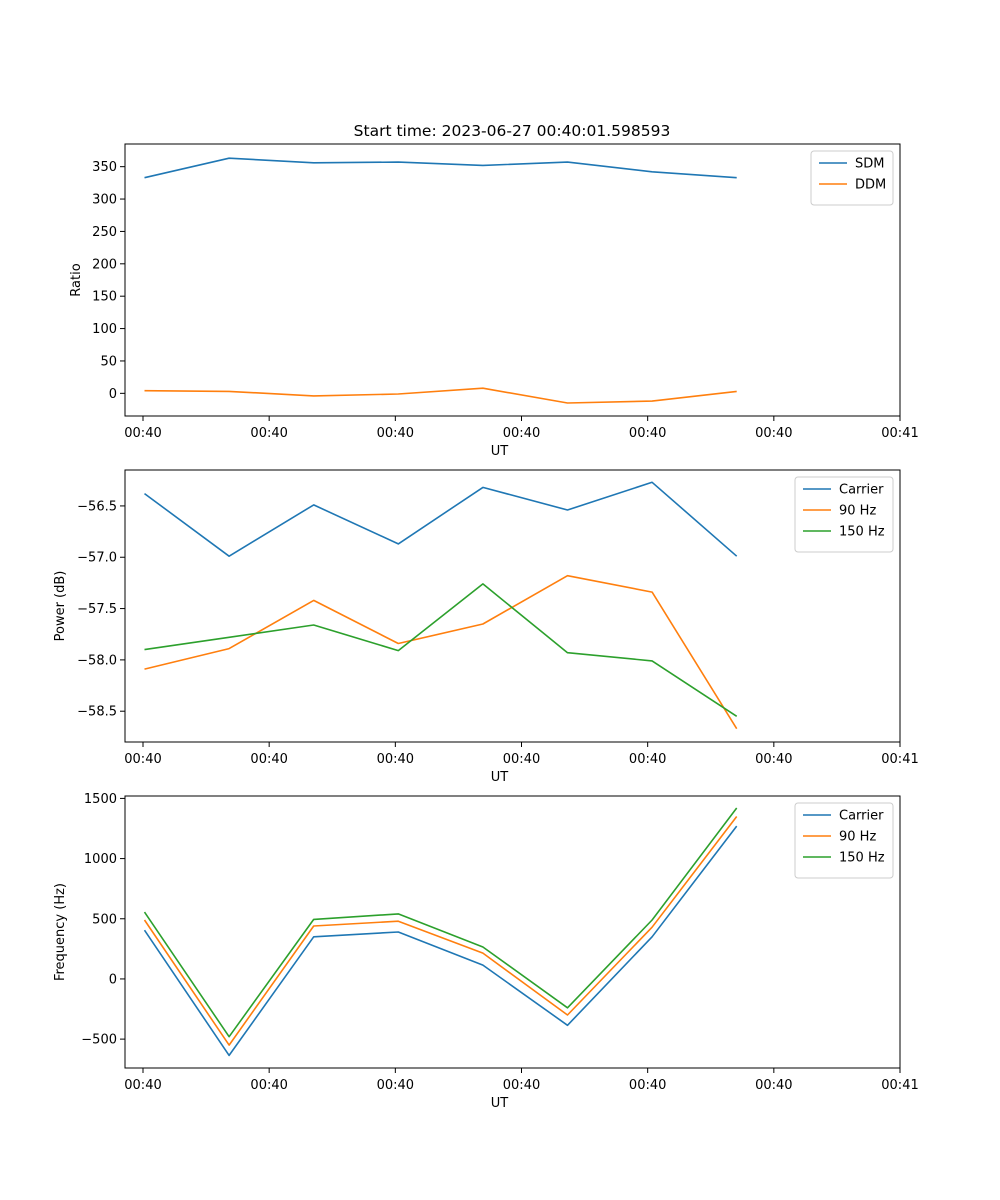 The image size is (1000, 1200). I want to click on y-axis-label: Frequency (Hz), so click(60, 932).